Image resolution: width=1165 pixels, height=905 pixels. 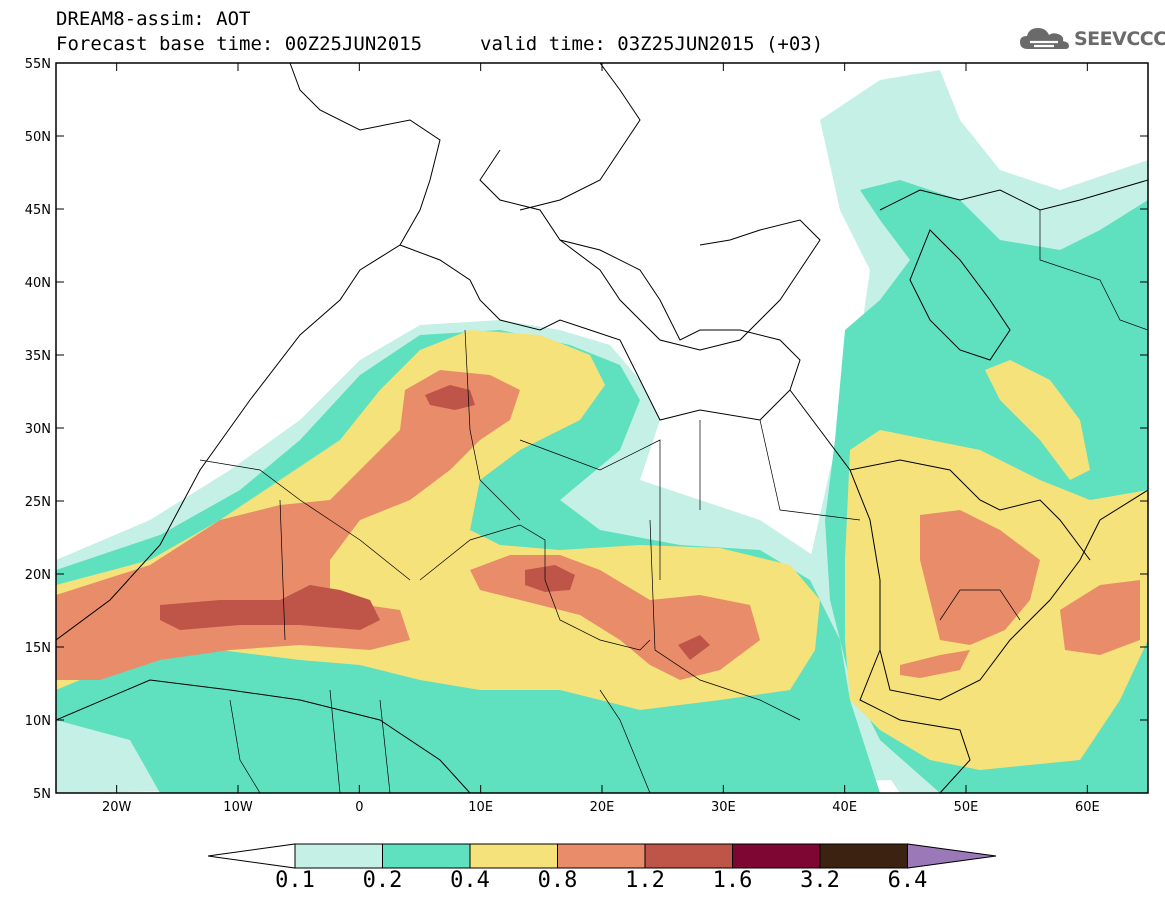 What do you see at coordinates (38, 137) in the screenshot?
I see `lat-tick-label: 50N` at bounding box center [38, 137].